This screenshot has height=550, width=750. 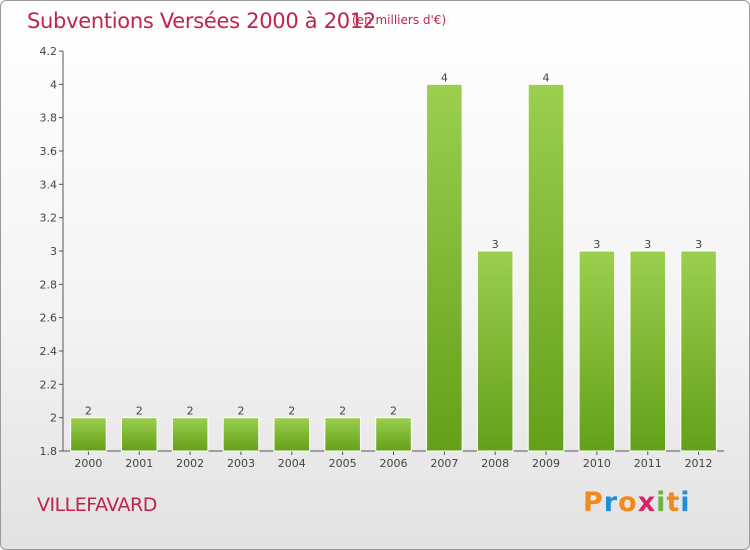 I want to click on bar-2009, so click(x=546, y=267).